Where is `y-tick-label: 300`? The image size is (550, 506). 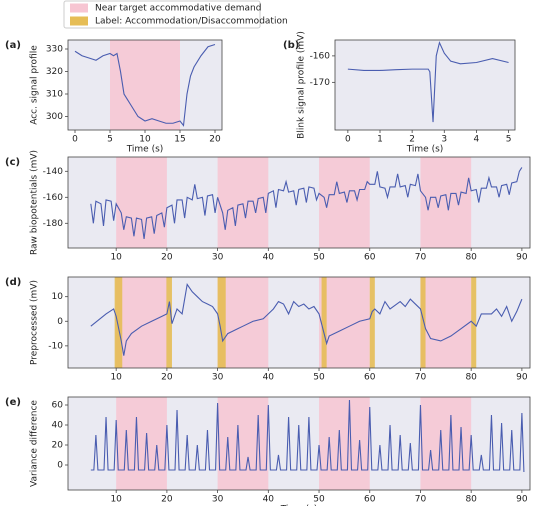 y-tick-label: 300 is located at coordinates (54, 117).